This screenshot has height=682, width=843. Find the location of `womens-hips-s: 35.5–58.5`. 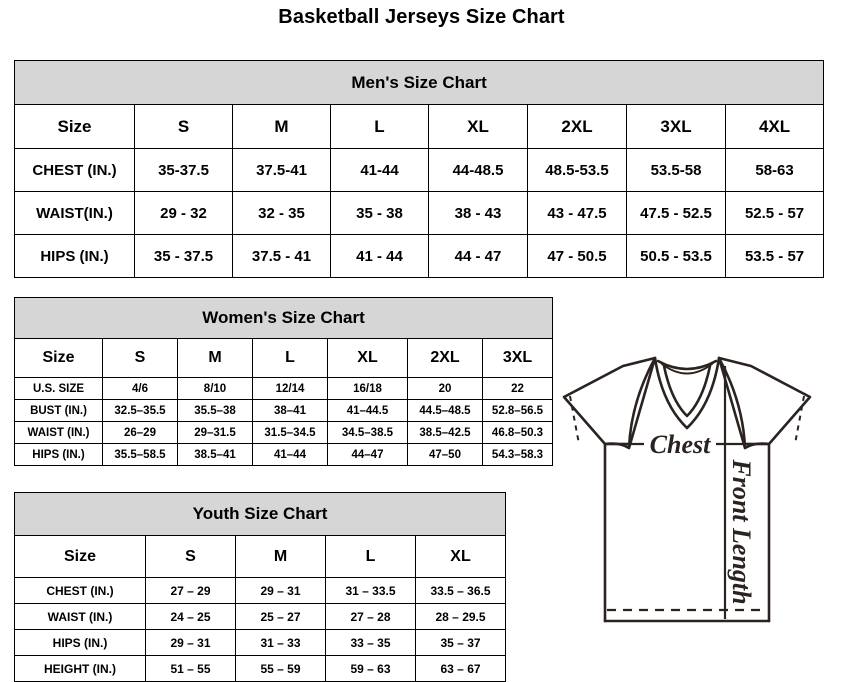

womens-hips-s: 35.5–58.5 is located at coordinates (140, 454).